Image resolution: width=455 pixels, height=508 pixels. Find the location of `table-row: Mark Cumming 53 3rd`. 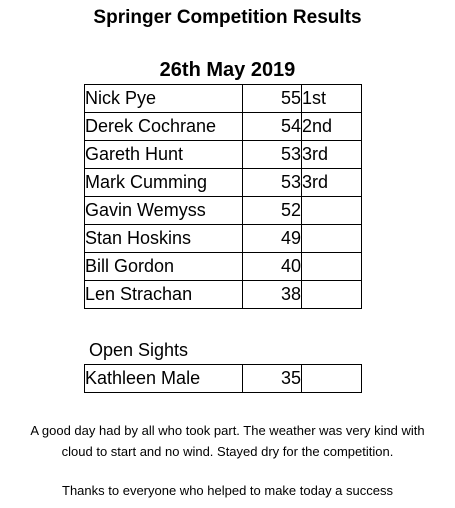

table-row: Mark Cumming 53 3rd is located at coordinates (223, 182).